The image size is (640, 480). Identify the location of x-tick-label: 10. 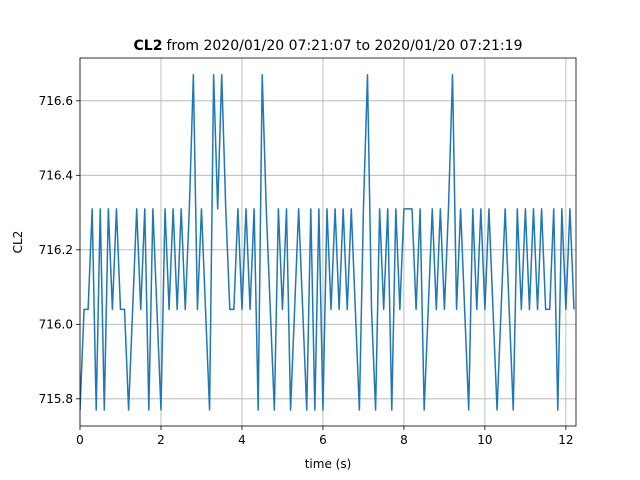
(484, 440).